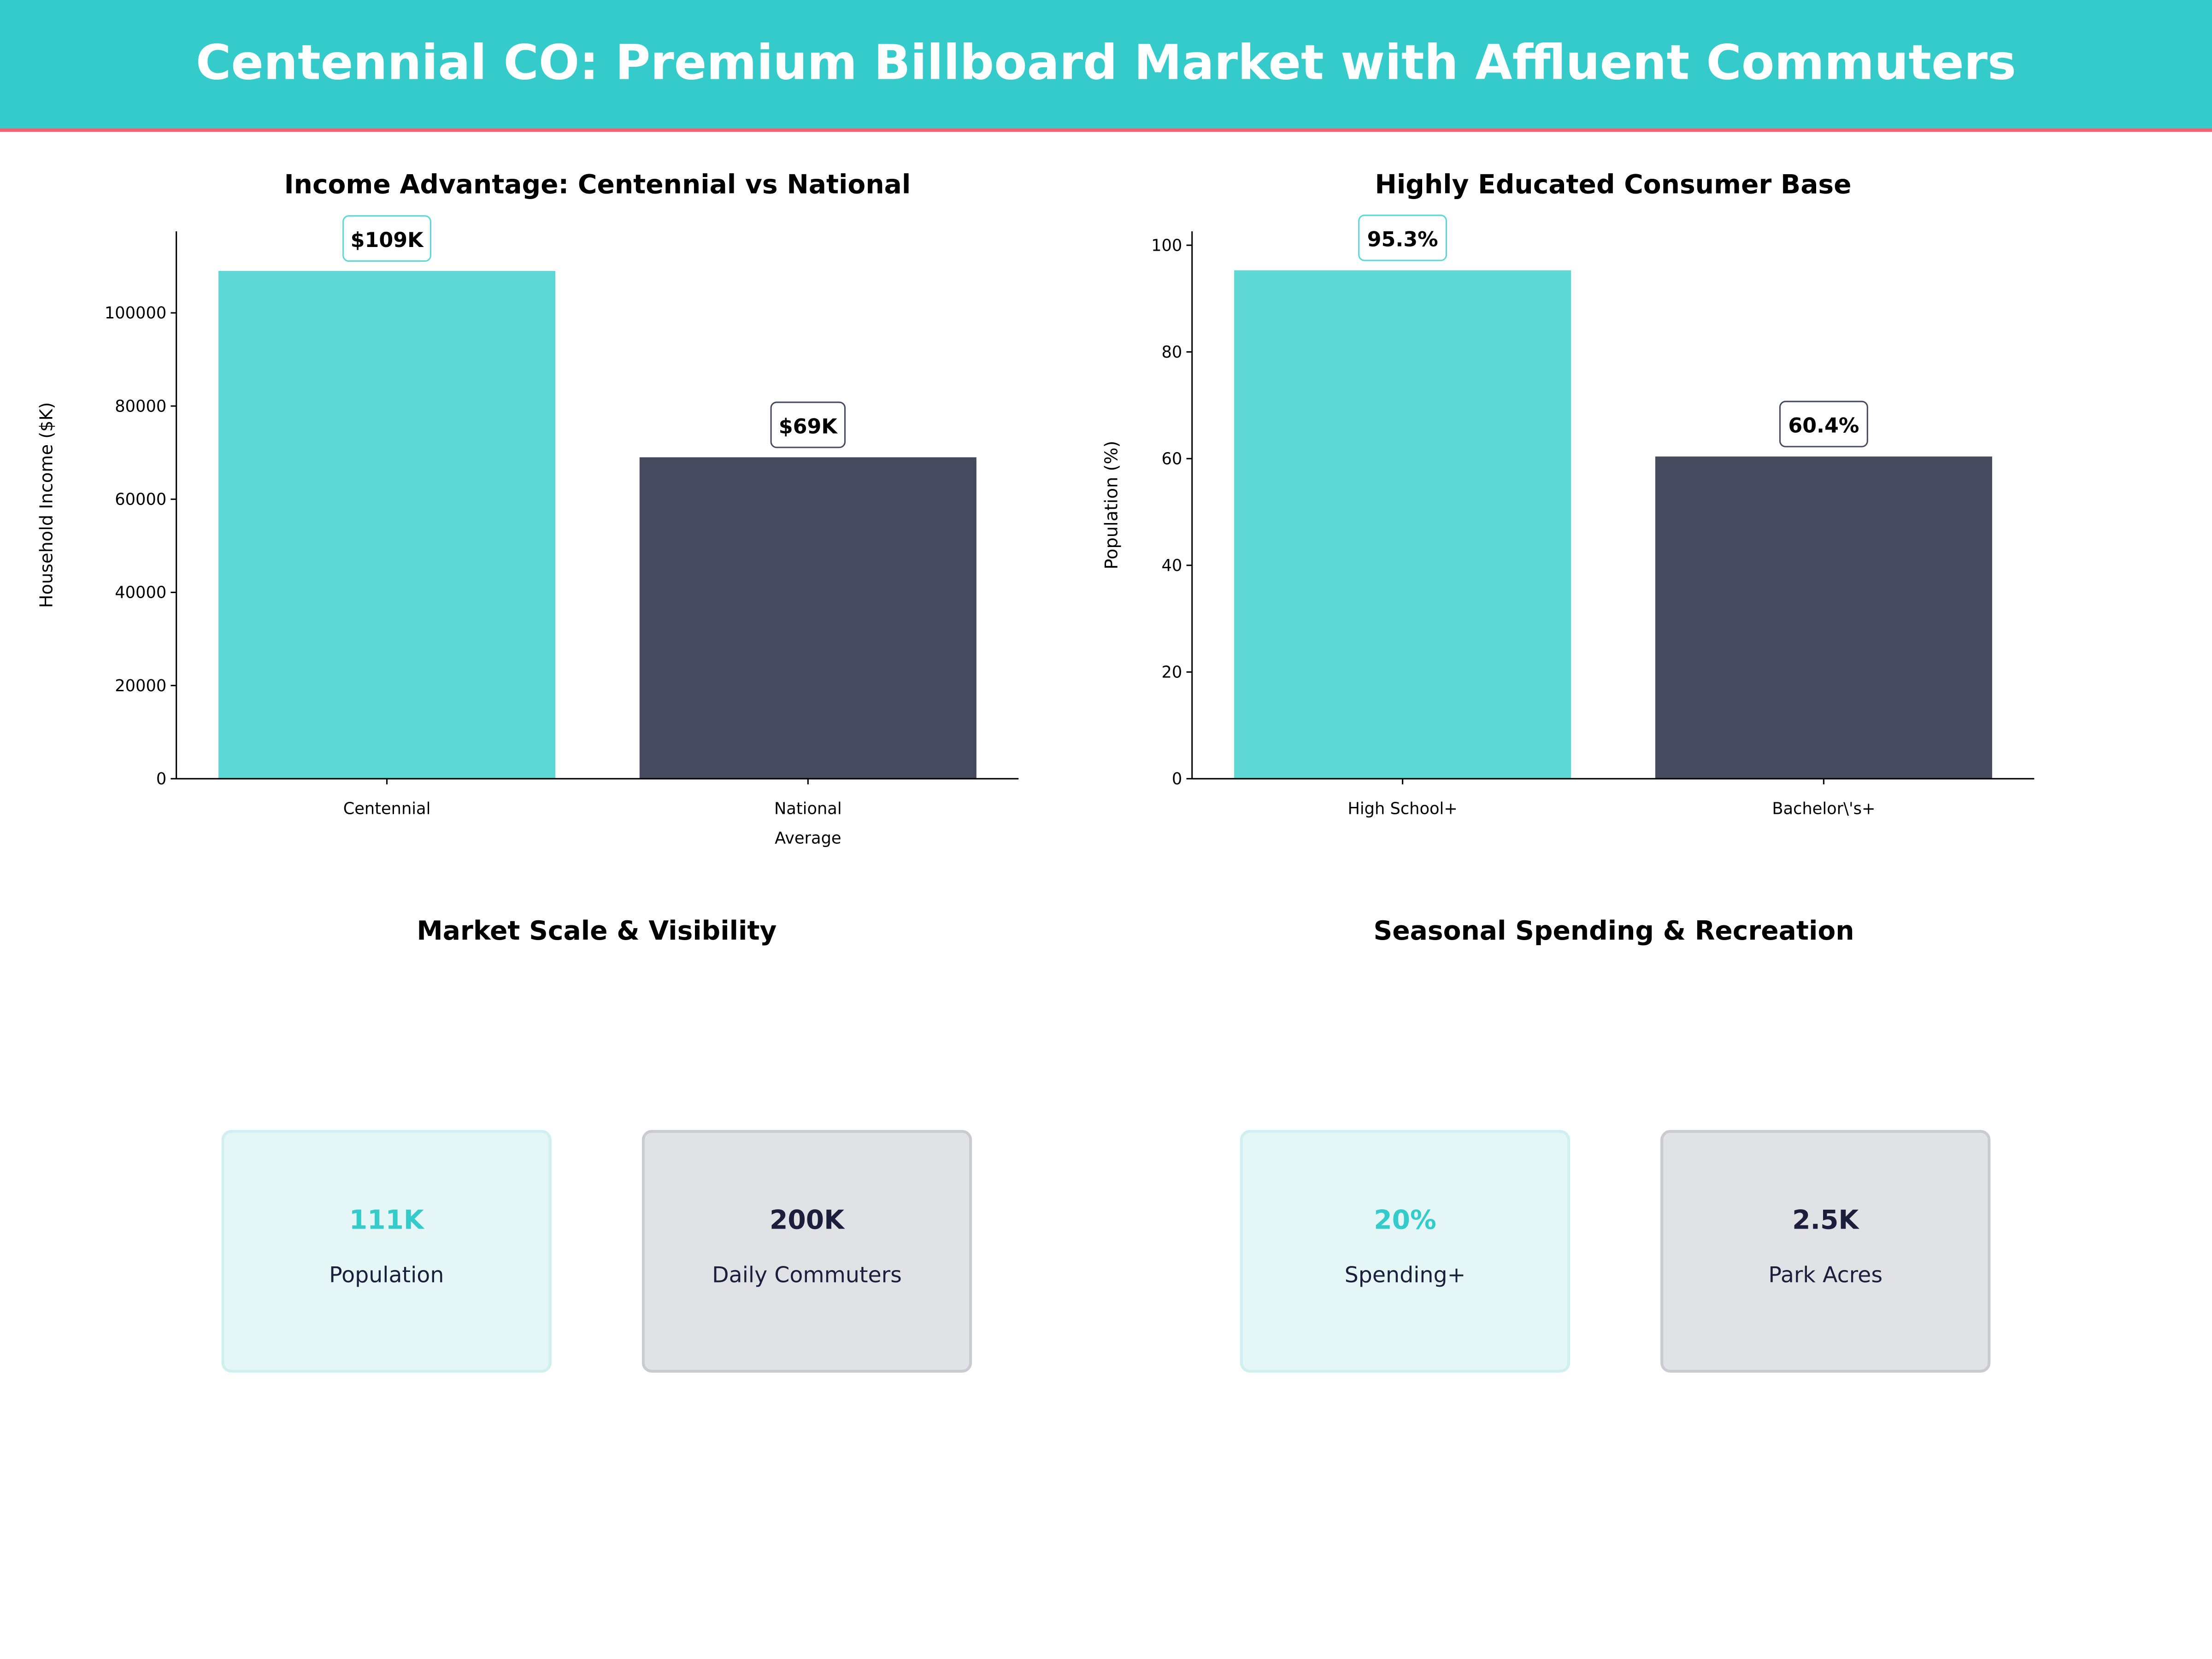 This screenshot has height=1659, width=2212. I want to click on kpi-label: Population, so click(386, 1275).